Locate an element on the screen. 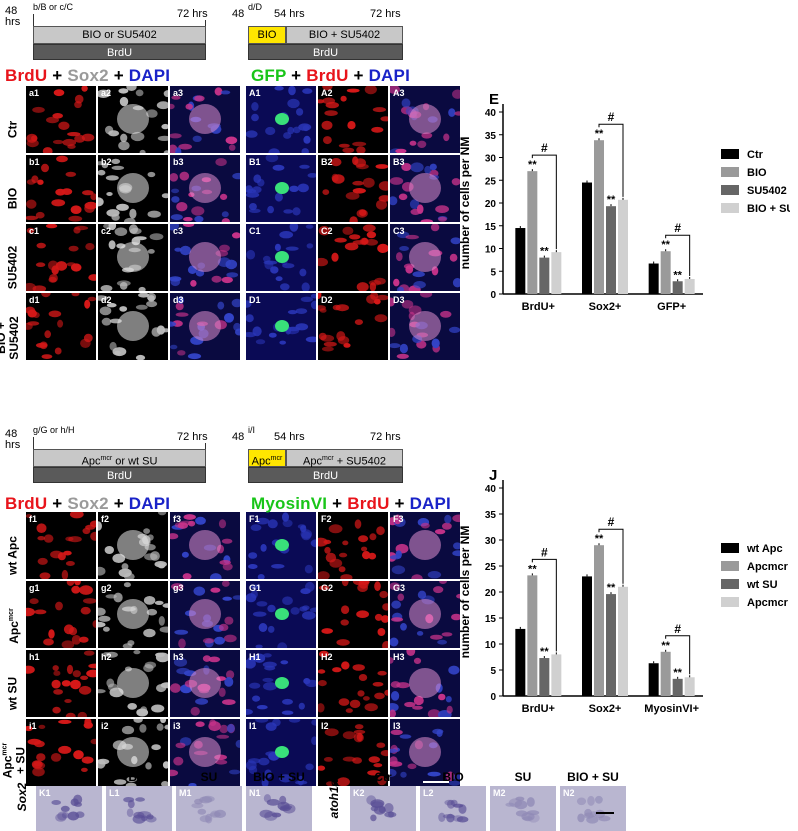  gene-label-right: atoh1a is located at coordinates (334, 799).